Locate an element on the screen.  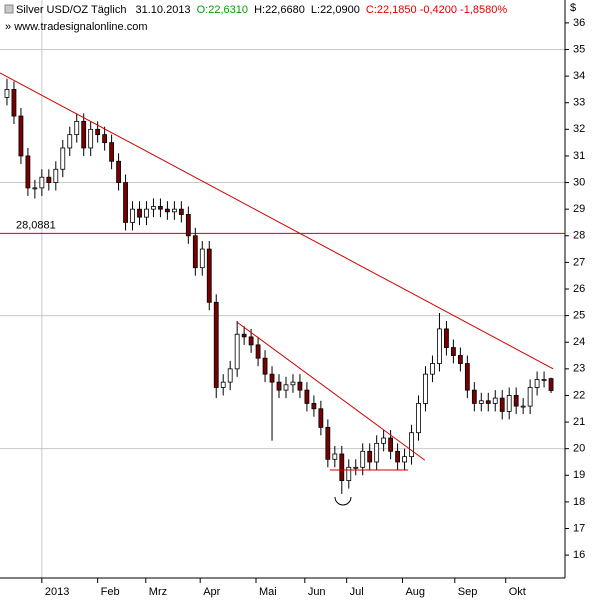
y-tick-label: 29 is located at coordinates (579, 209).